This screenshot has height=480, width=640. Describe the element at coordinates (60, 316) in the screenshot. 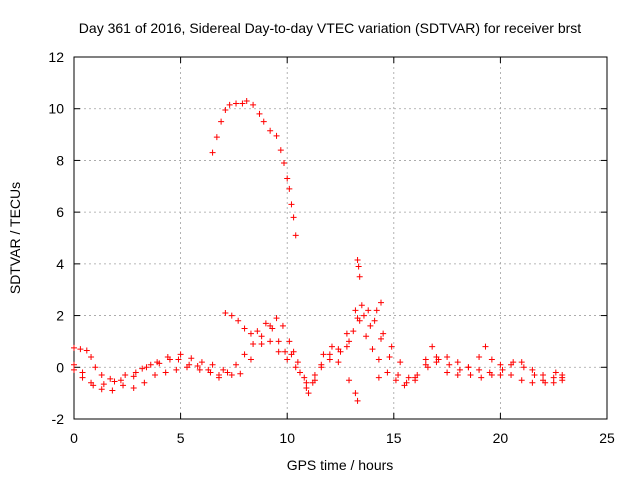

I see `y-tick-label: 2` at that location.